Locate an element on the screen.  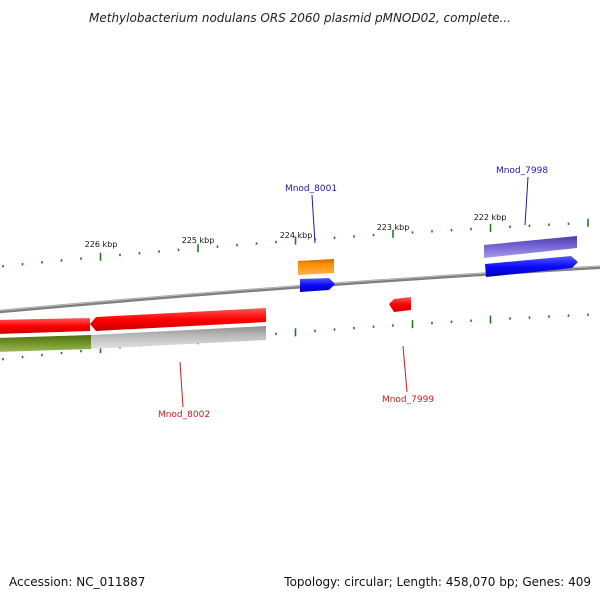
gene-label-mnod-7999: Mnod_7999 is located at coordinates (408, 400).